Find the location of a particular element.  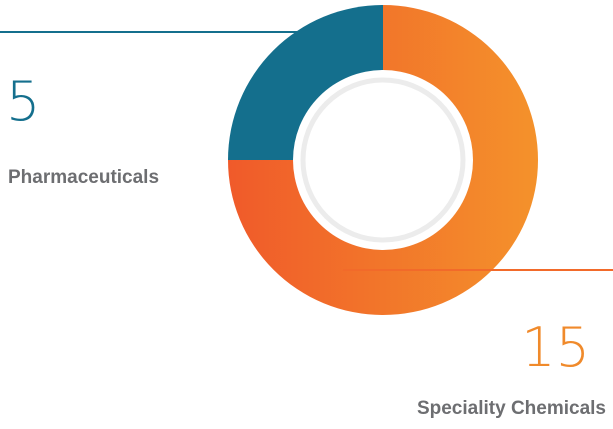

pharma-label: Pharmaceuticals is located at coordinates (83, 177).